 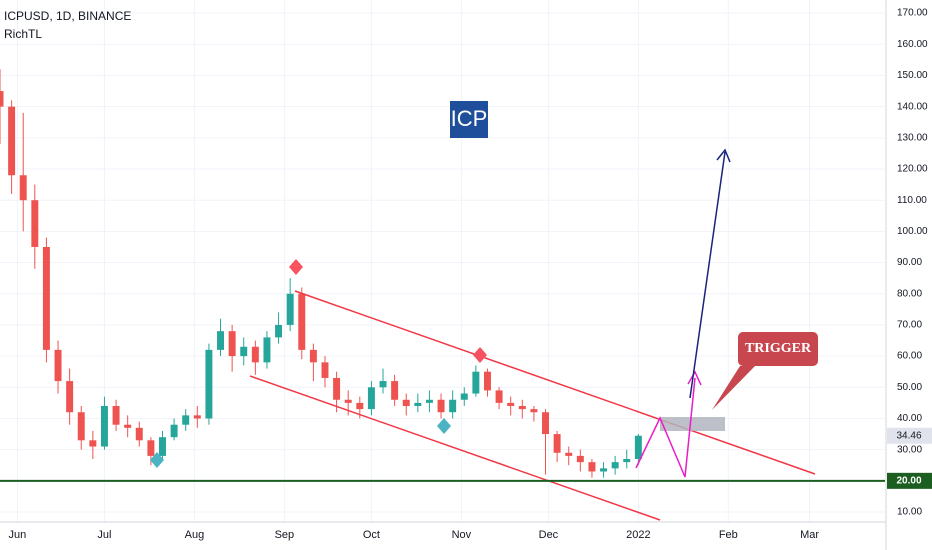 I want to click on callout-text: TRIGGER, so click(x=778, y=348).